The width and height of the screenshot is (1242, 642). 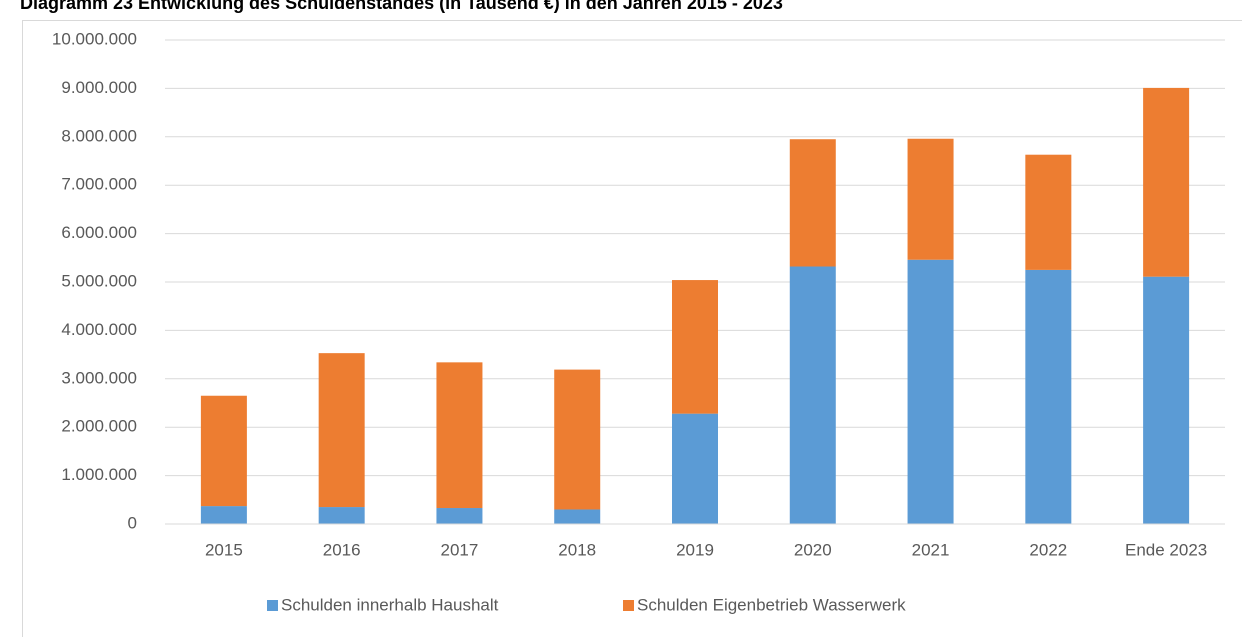 What do you see at coordinates (1166, 549) in the screenshot?
I see `x-tick-label: Ende 2023` at bounding box center [1166, 549].